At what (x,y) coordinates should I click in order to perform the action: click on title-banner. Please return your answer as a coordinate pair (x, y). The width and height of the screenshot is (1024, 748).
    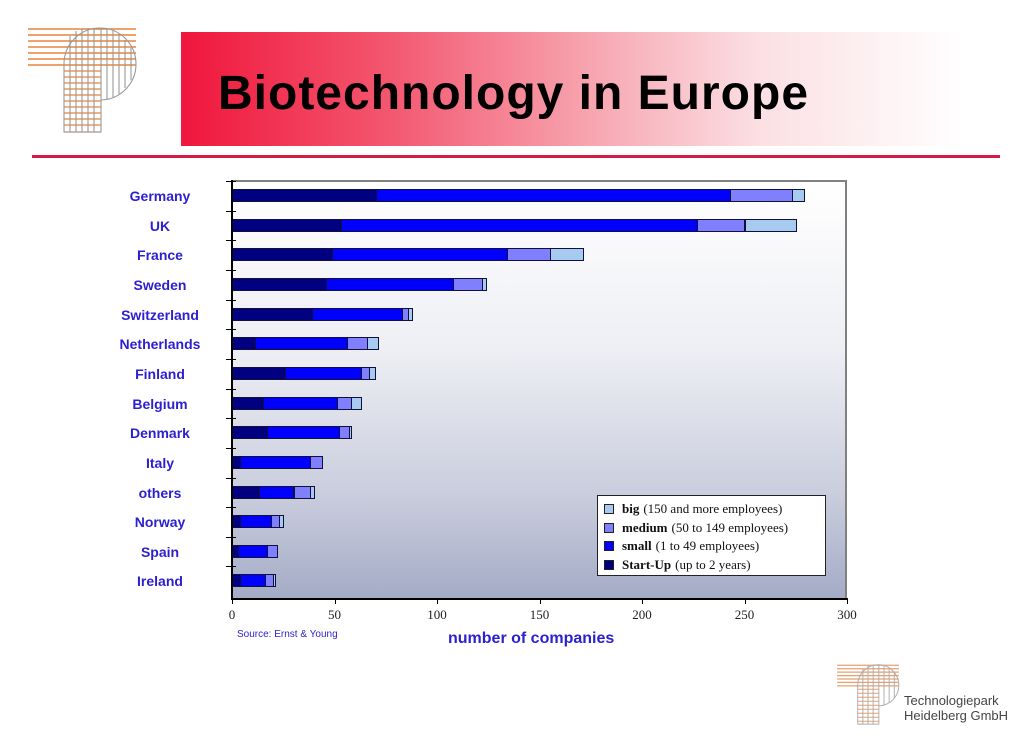
    Looking at the image, I should click on (593, 89).